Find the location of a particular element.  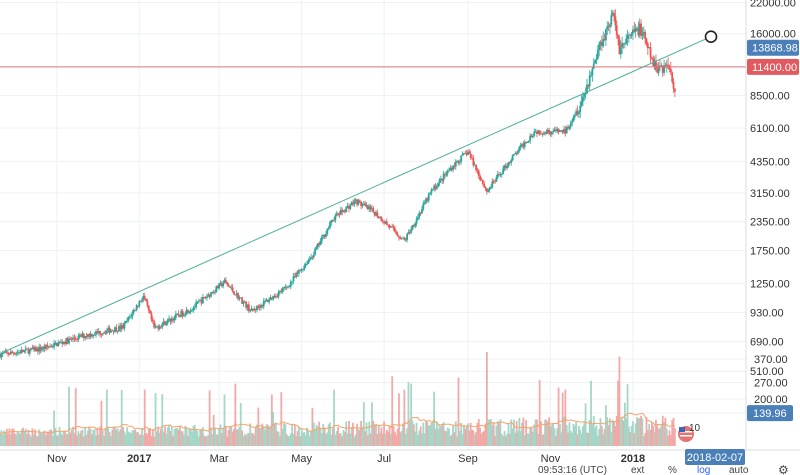

trendline-handle is located at coordinates (711, 37).